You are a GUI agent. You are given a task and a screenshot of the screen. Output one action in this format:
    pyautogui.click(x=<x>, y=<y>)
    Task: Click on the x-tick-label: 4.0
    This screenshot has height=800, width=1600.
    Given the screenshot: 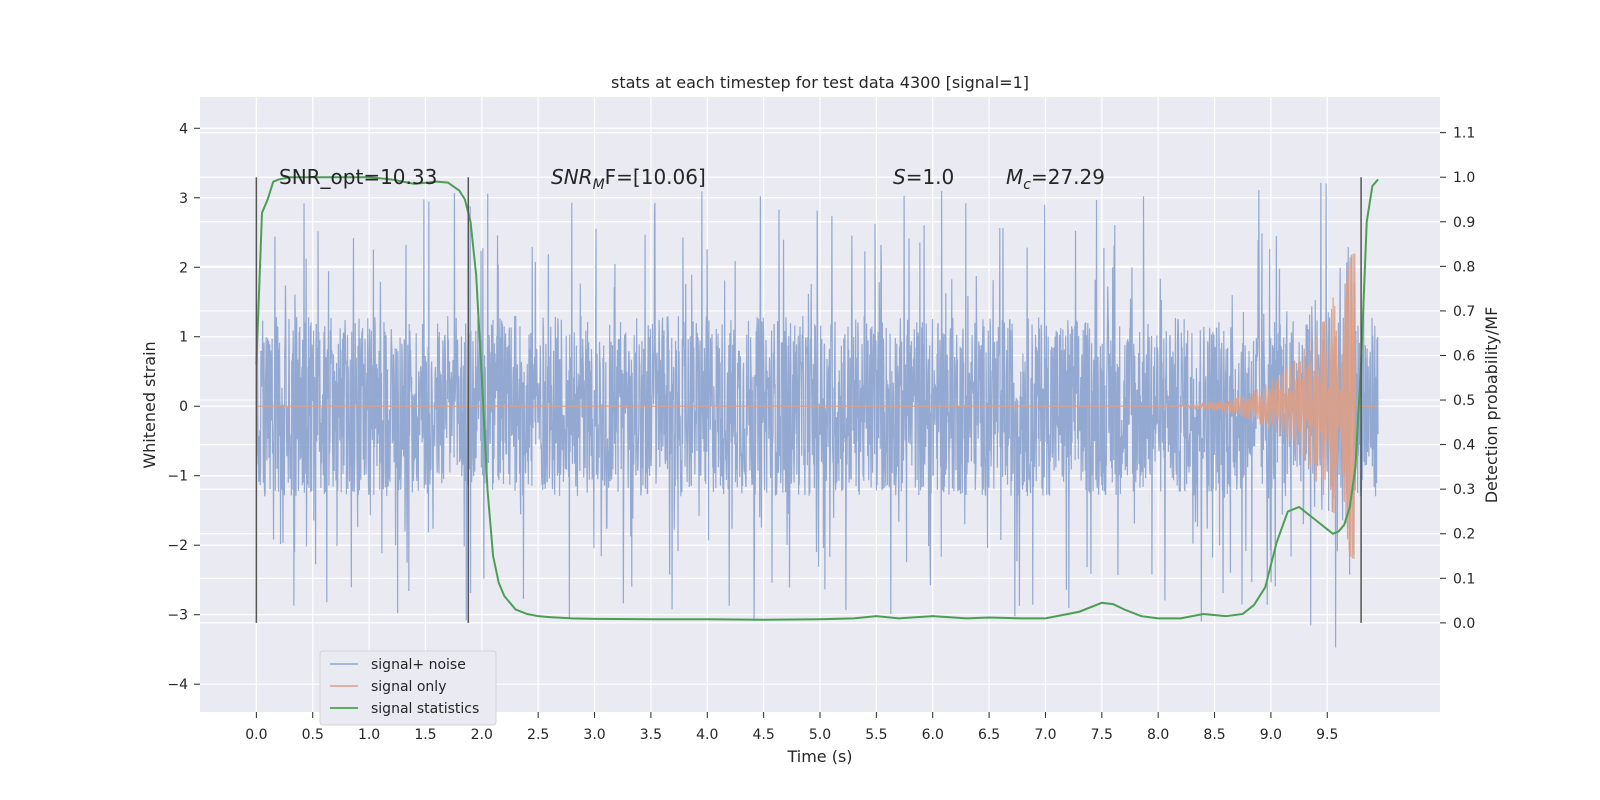 What is the action you would take?
    pyautogui.click(x=707, y=735)
    